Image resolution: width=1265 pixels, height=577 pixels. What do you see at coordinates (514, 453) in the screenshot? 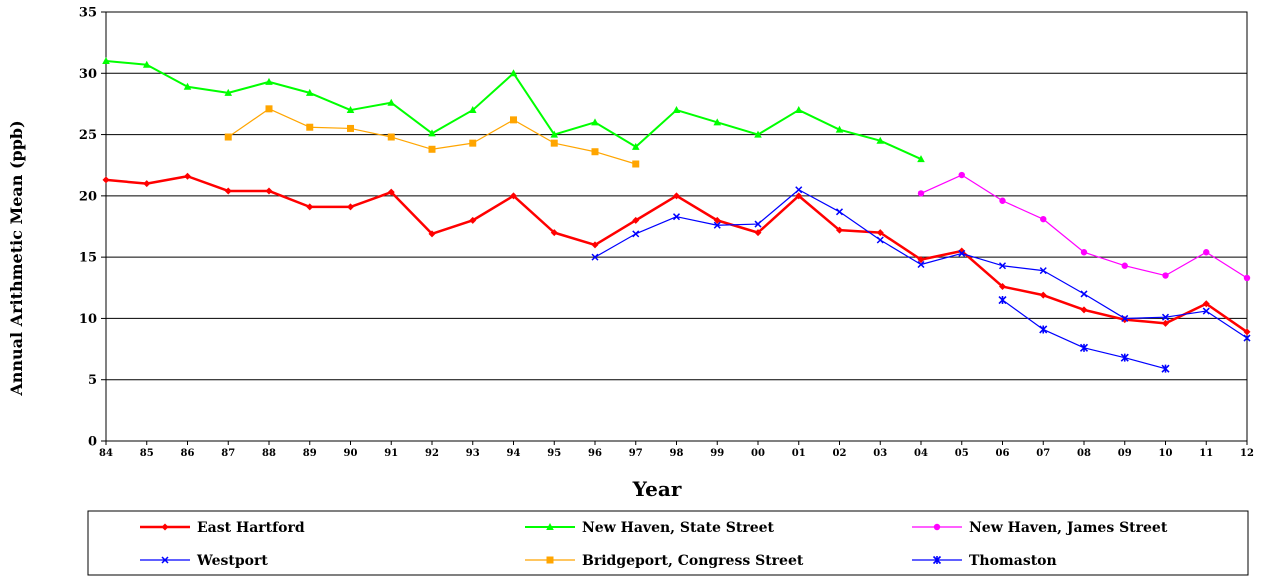
I see `x-tick-label: 94` at bounding box center [514, 453].